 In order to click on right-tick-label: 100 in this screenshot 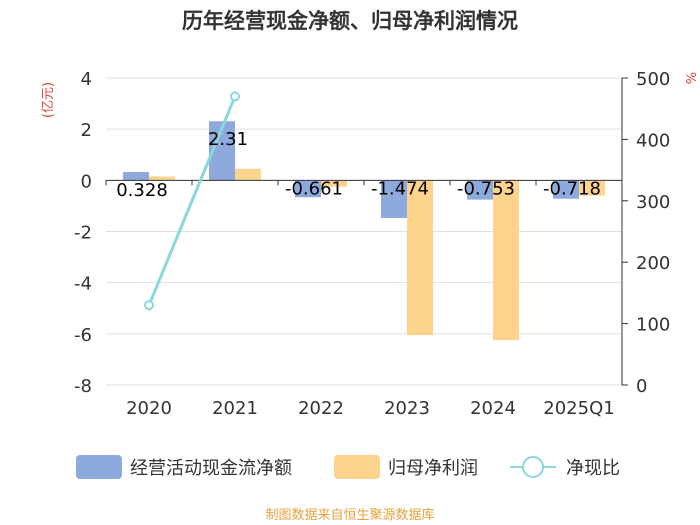, I will do `click(653, 325)`.